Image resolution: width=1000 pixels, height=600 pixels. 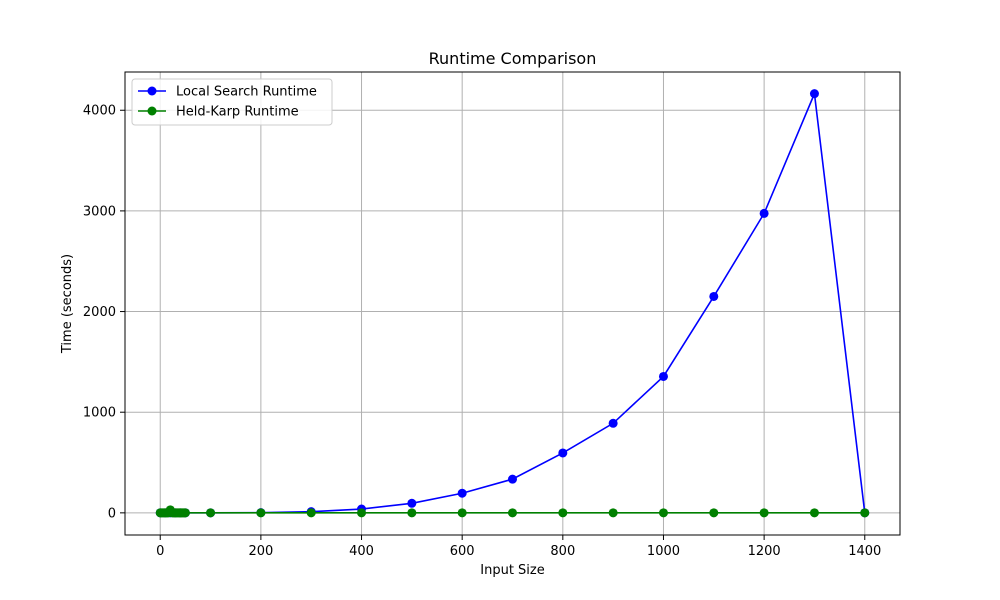 What do you see at coordinates (99, 312) in the screenshot?
I see `y-tick-label: 2000` at bounding box center [99, 312].